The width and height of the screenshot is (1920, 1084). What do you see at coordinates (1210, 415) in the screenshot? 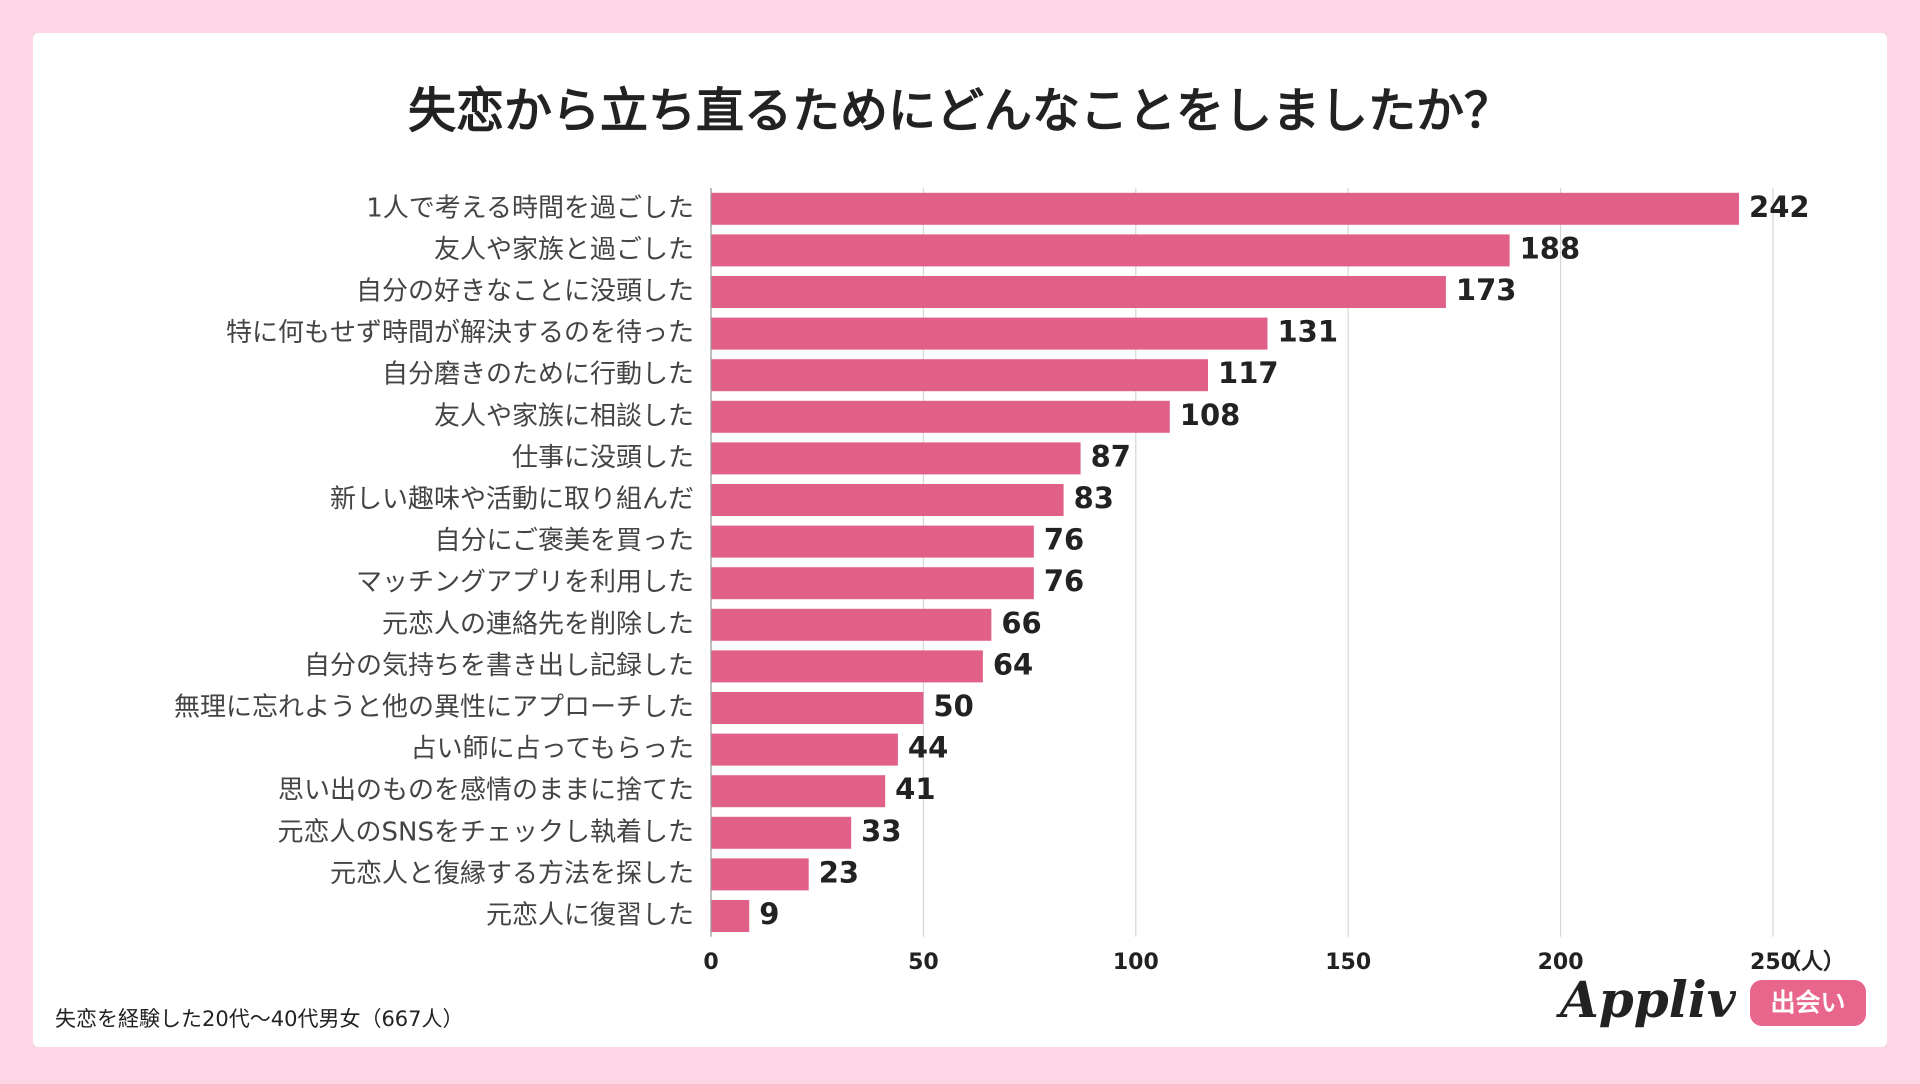
I see `value-label: 108` at bounding box center [1210, 415].